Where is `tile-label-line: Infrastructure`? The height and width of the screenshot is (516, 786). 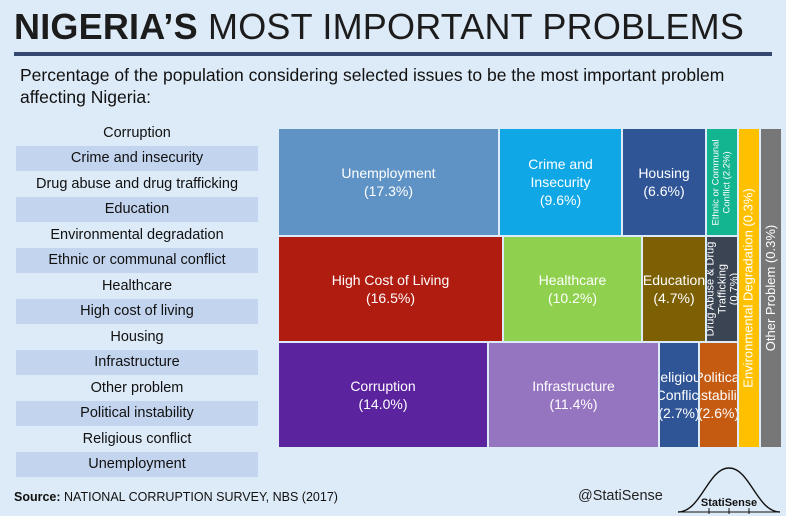 tile-label-line: Infrastructure is located at coordinates (573, 386).